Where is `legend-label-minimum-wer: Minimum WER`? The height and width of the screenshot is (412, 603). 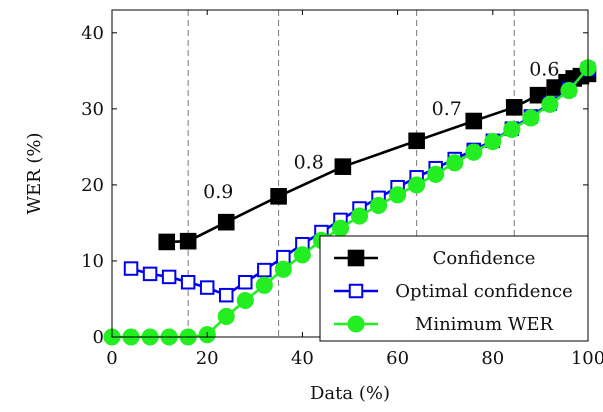 legend-label-minimum-wer: Minimum WER is located at coordinates (484, 324).